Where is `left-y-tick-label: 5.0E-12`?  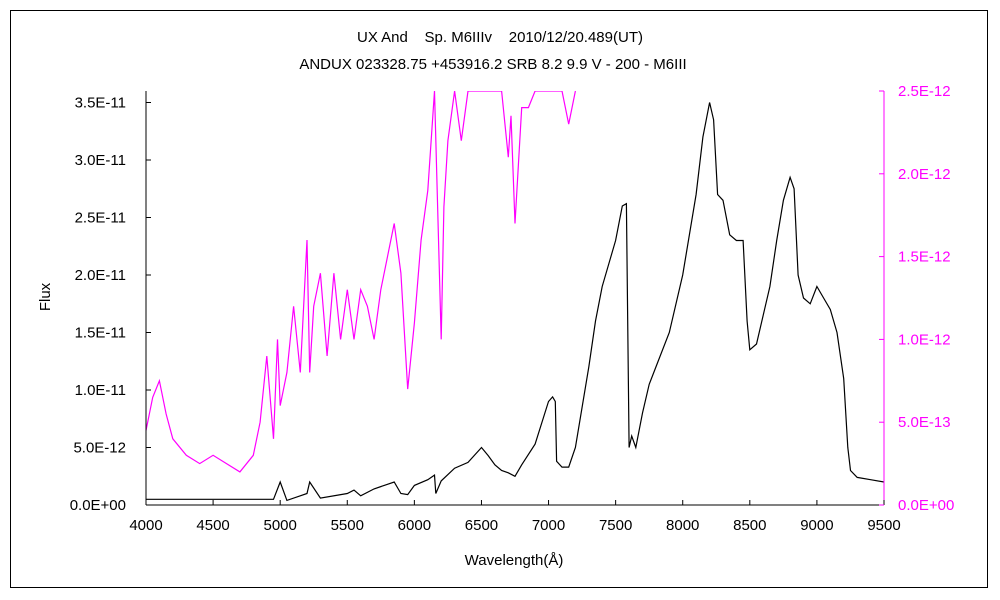 left-y-tick-label: 5.0E-12 is located at coordinates (99, 448).